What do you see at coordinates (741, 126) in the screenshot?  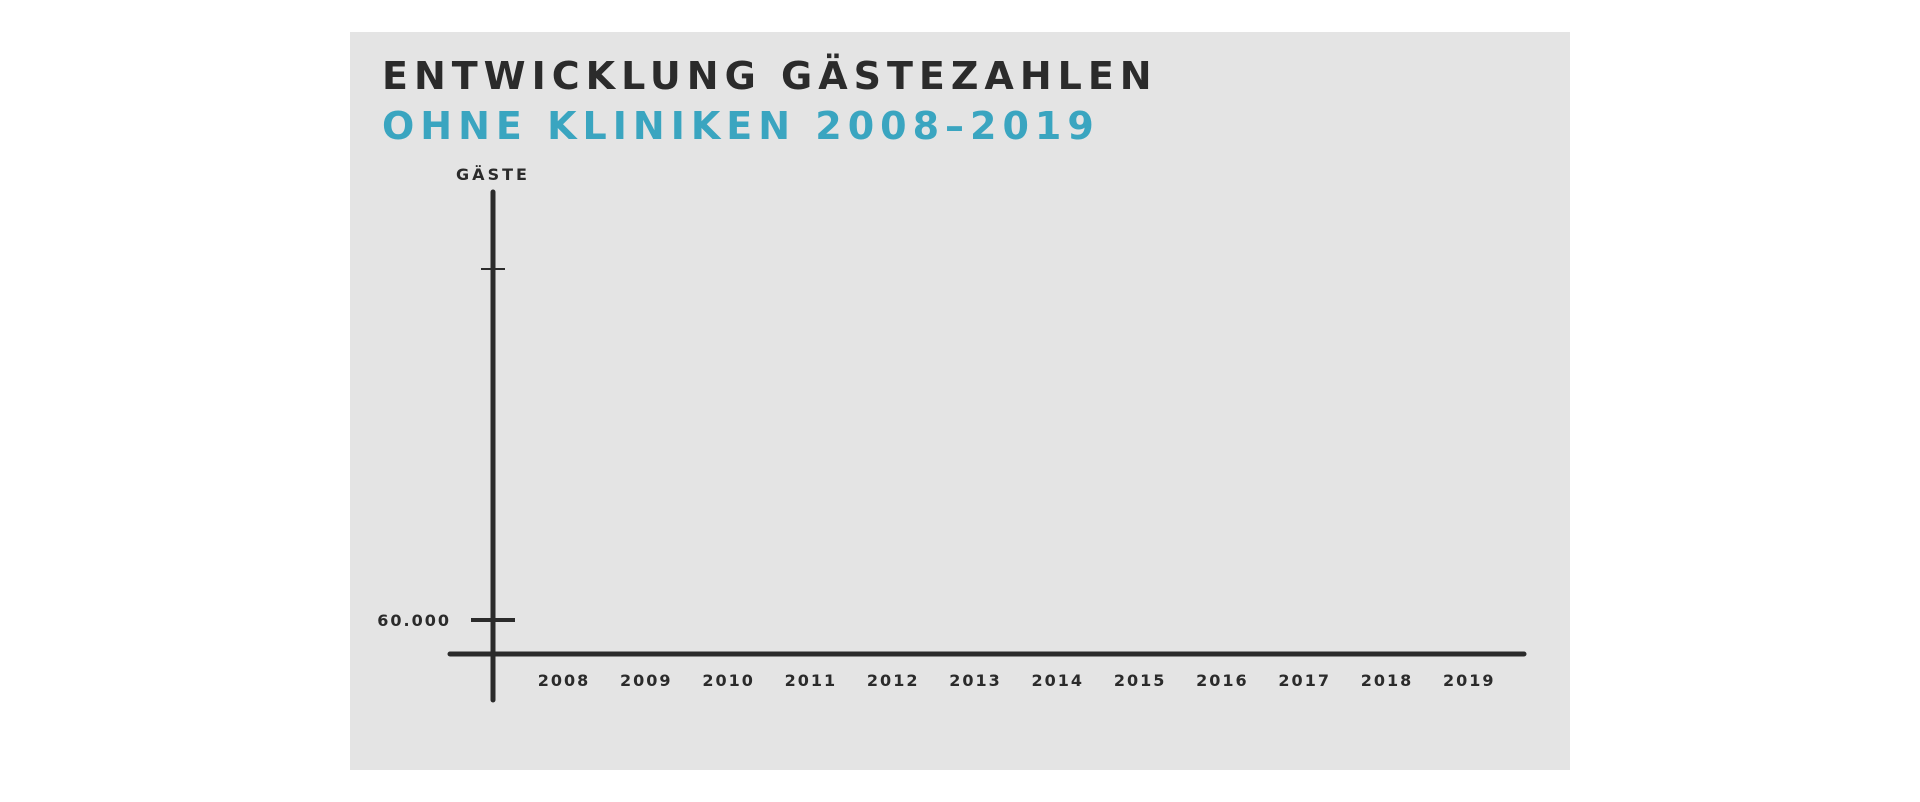 I see `chart-subtitle: OHNE KLINIKEN 2008–2019` at bounding box center [741, 126].